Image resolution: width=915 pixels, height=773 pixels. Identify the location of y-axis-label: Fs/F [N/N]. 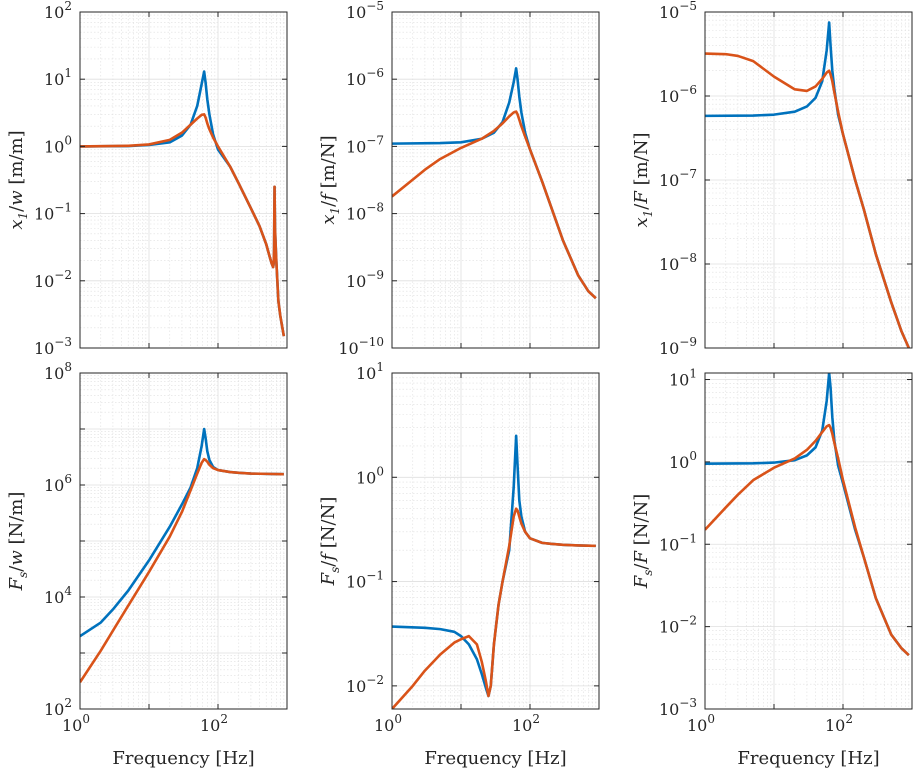
(643, 542).